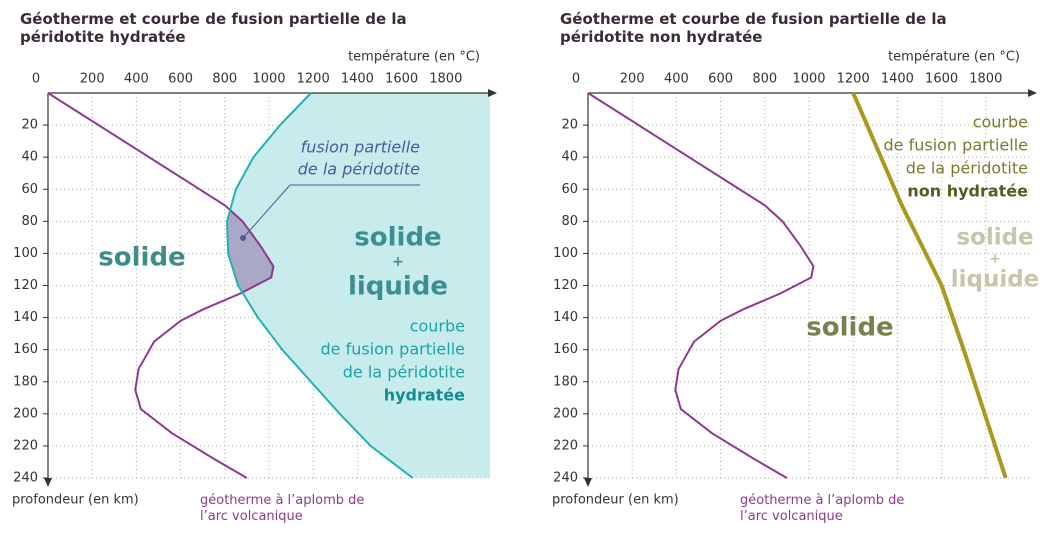 Image resolution: width=1048 pixels, height=541 pixels. I want to click on zone-label: de la péridotite, so click(359, 169).